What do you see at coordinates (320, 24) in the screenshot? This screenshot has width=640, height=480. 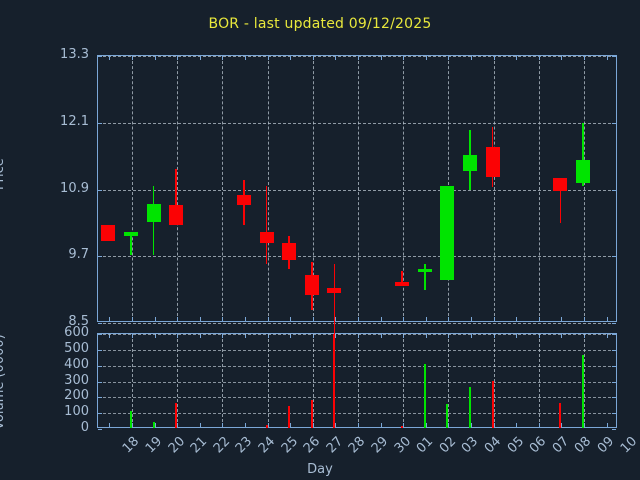 I see `chart-title: BOR - last updated 09/12/2025` at bounding box center [320, 24].